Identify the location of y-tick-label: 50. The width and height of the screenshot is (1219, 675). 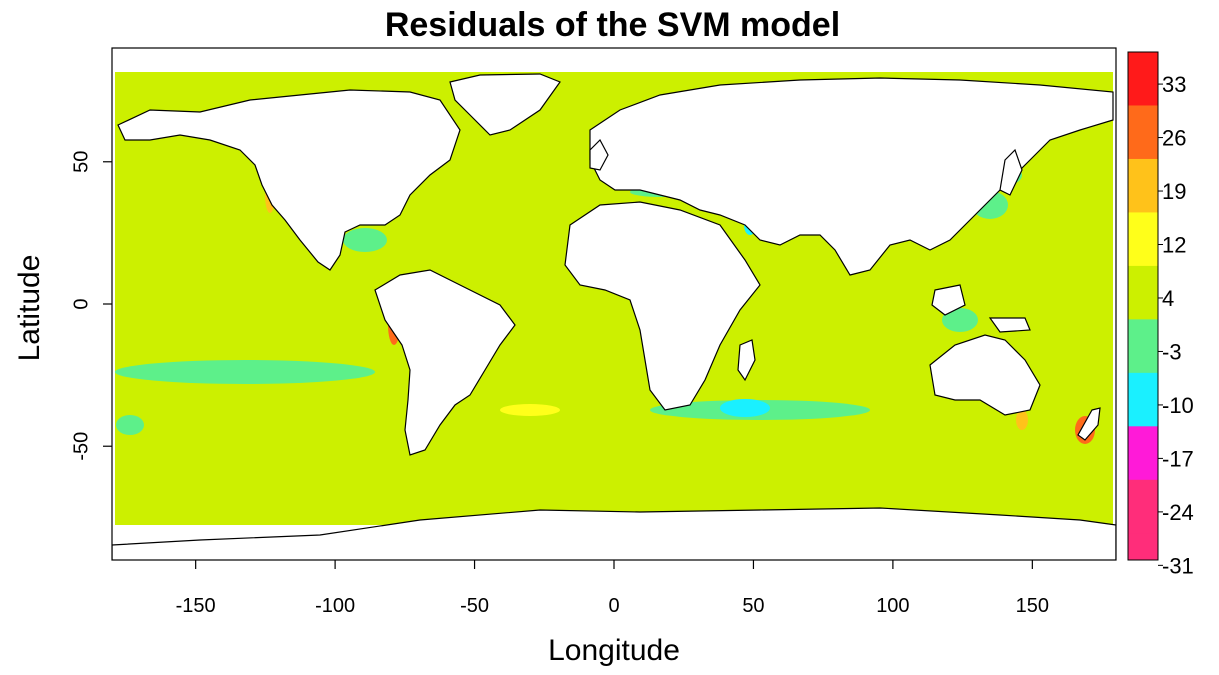
(81, 162).